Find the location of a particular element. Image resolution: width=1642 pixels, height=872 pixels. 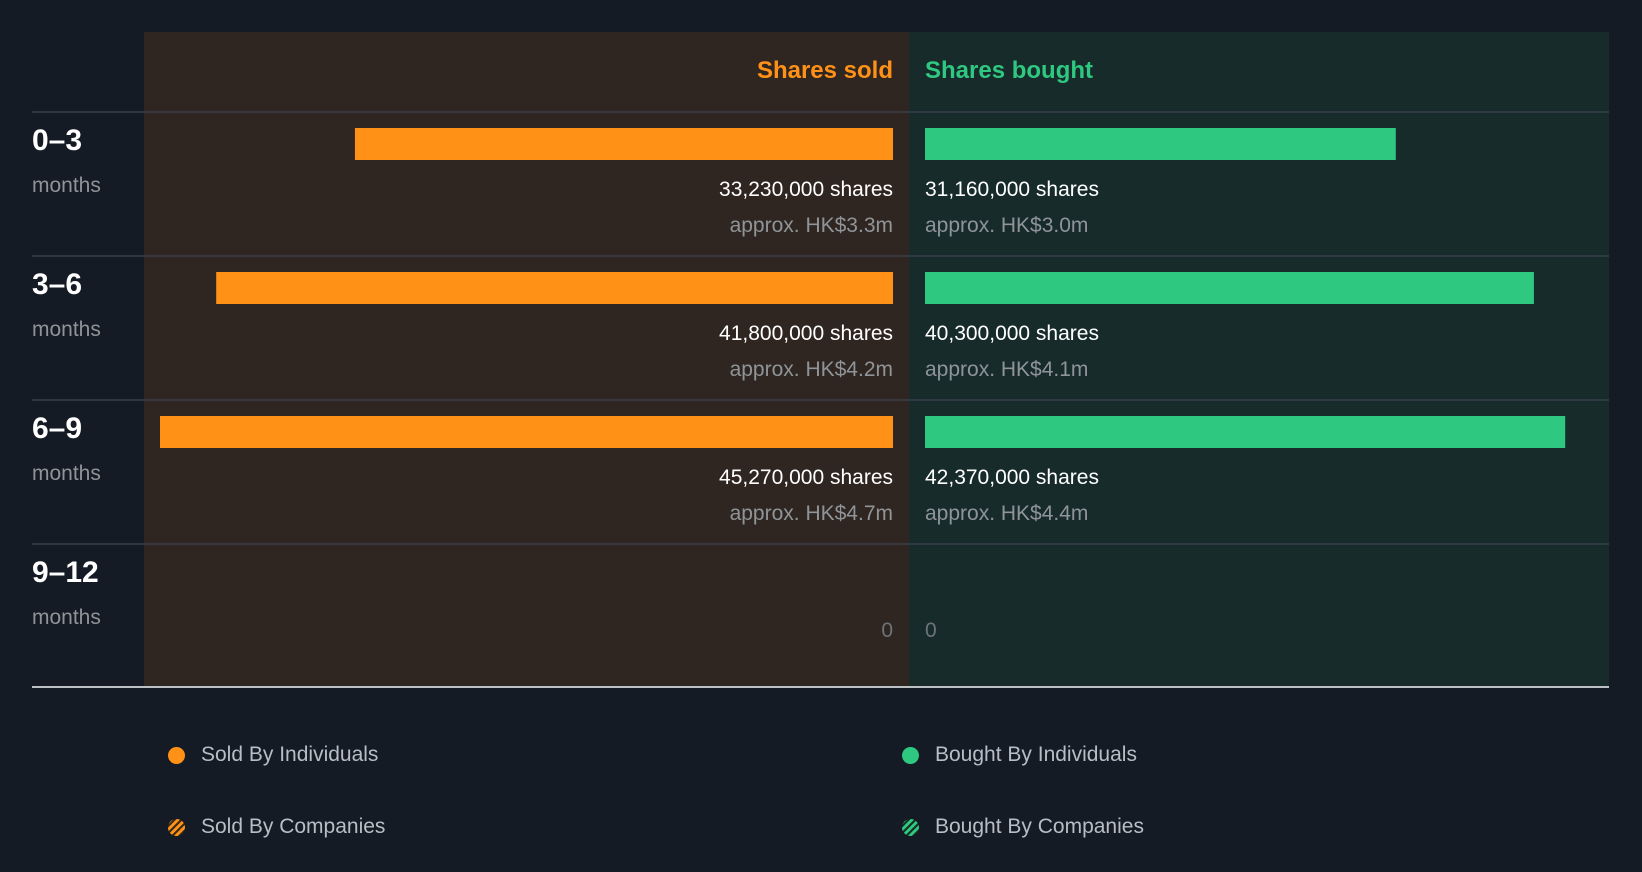

bought-shares-label: 40,300,000 shares is located at coordinates (1012, 333).